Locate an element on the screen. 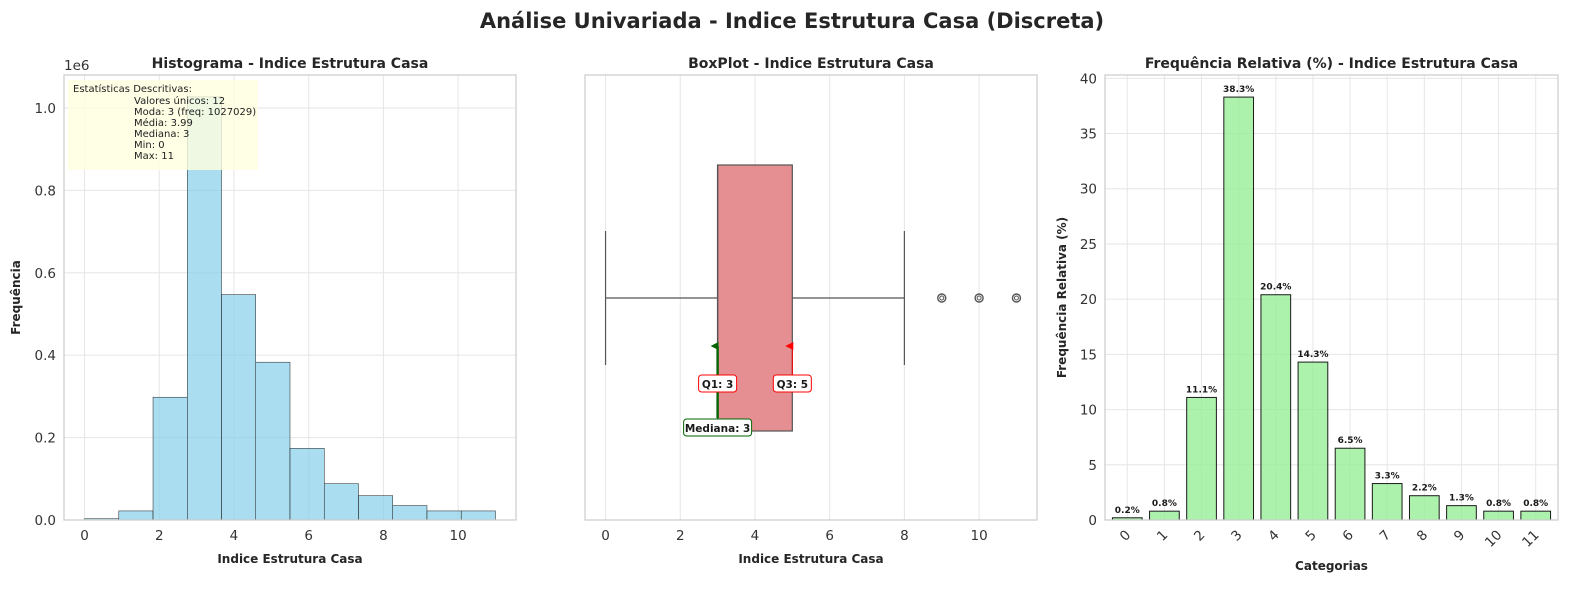 This screenshot has height=590, width=1584. hist-y-tick-label: 0.6 is located at coordinates (45, 274).